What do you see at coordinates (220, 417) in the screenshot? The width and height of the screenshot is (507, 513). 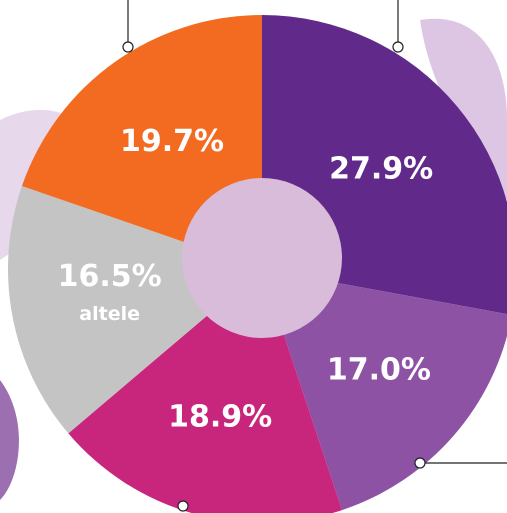 I see `value-label: 18.9%` at bounding box center [220, 417].